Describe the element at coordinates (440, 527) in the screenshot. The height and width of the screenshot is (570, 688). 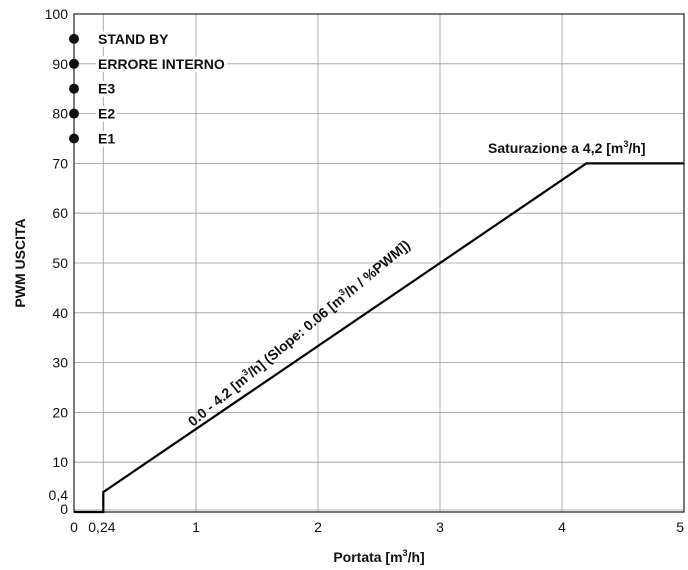
I see `x-tick-label: 3` at that location.